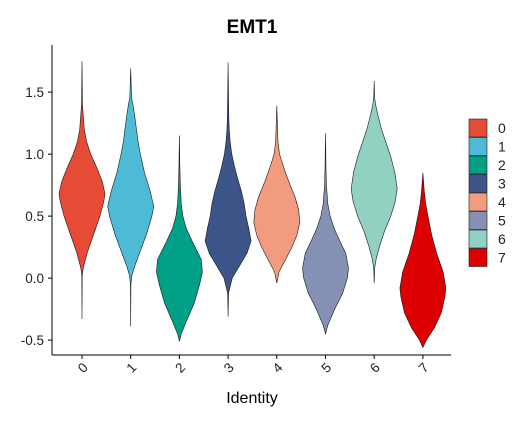 The height and width of the screenshot is (424, 525). What do you see at coordinates (326, 368) in the screenshot?
I see `x-tick-label: 5` at bounding box center [326, 368].